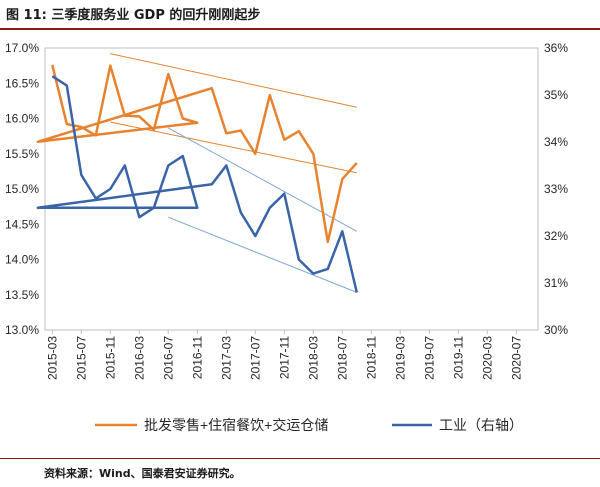  Describe the element at coordinates (81, 358) in the screenshot. I see `x-tick-label: 2015-07` at that location.